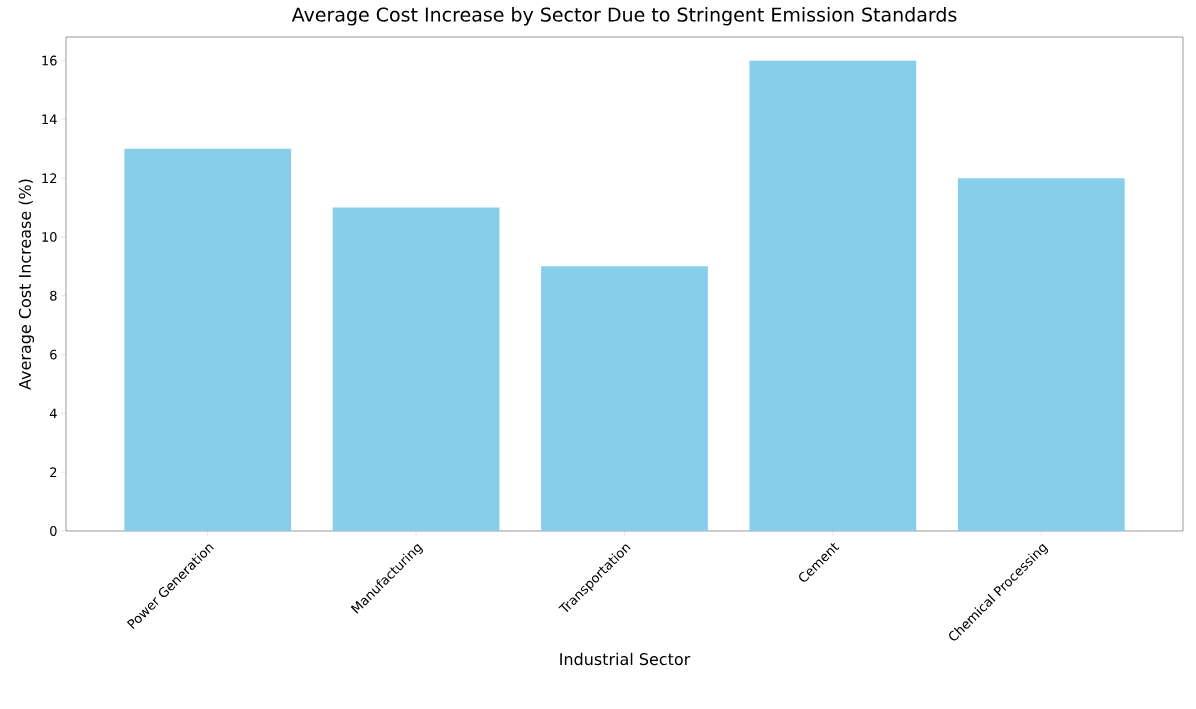  Describe the element at coordinates (53, 531) in the screenshot. I see `y-tick-label: 0` at that location.